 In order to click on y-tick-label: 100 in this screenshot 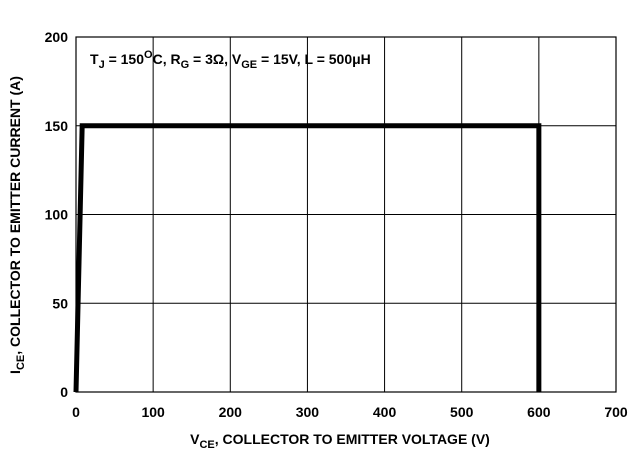, I will do `click(57, 215)`.